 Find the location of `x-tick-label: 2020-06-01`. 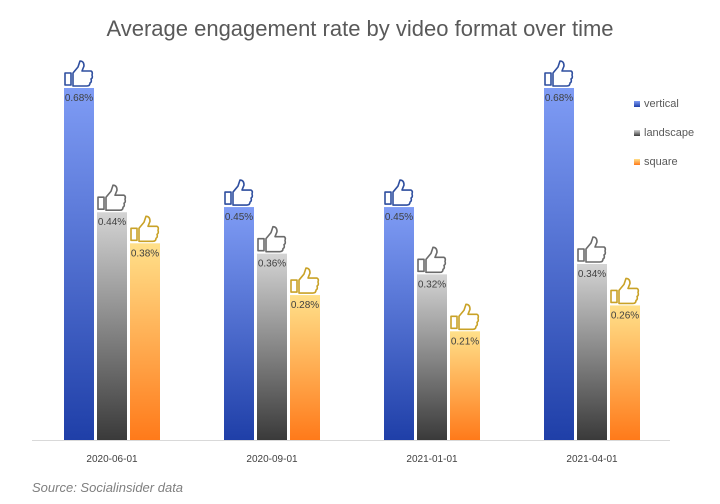

x-tick-label: 2020-06-01 is located at coordinates (112, 459).